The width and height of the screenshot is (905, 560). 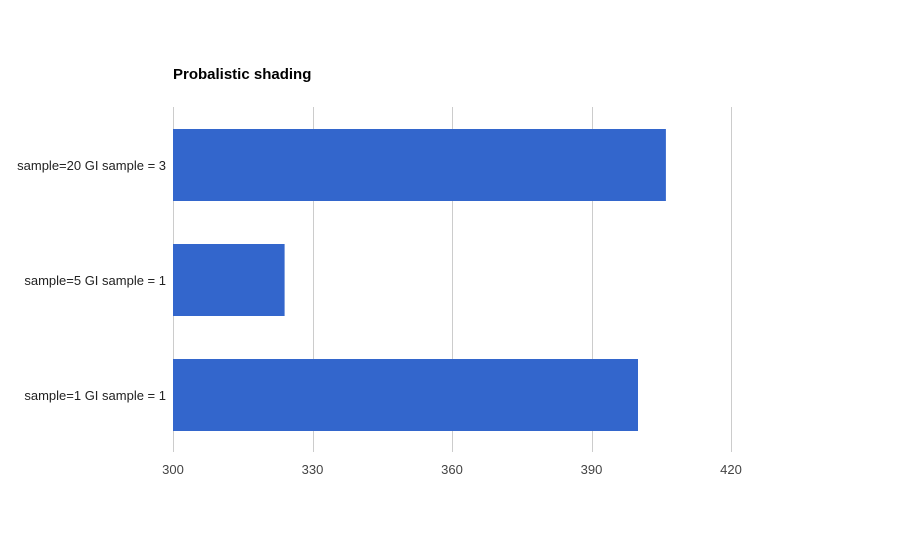 What do you see at coordinates (592, 469) in the screenshot?
I see `x-tick-label: 390` at bounding box center [592, 469].